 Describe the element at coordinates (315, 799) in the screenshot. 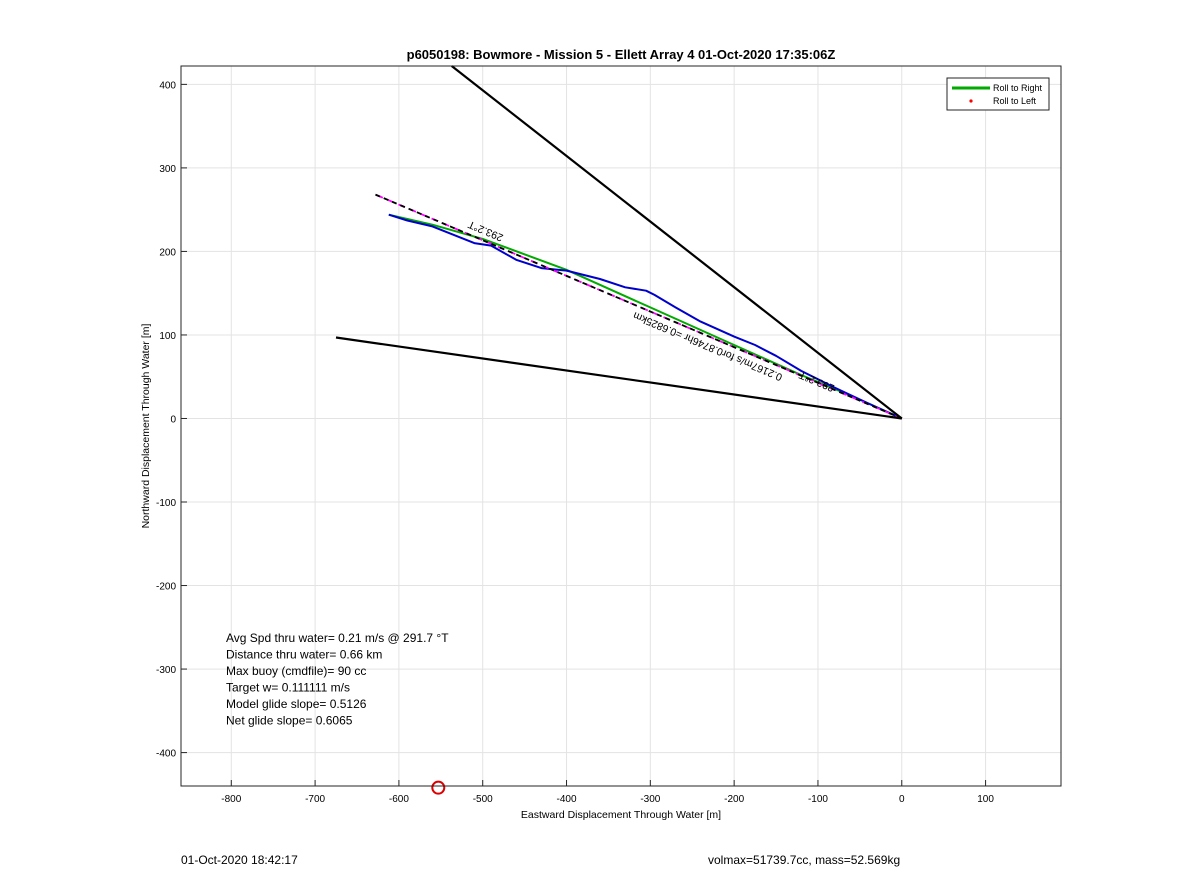

I see `x-tick-label: -700` at that location.